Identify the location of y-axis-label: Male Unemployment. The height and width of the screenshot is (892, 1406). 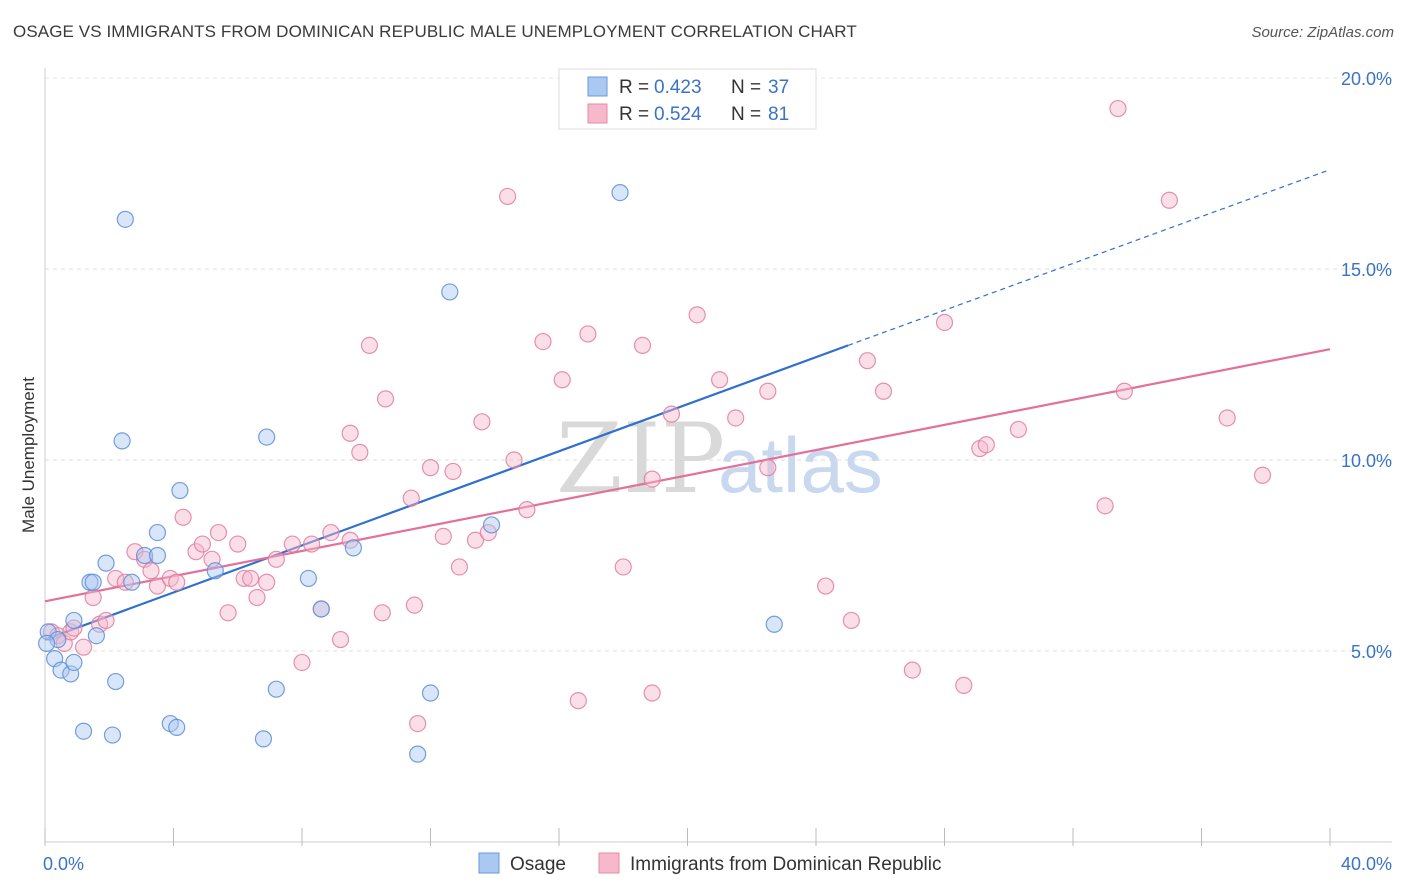
(28, 455).